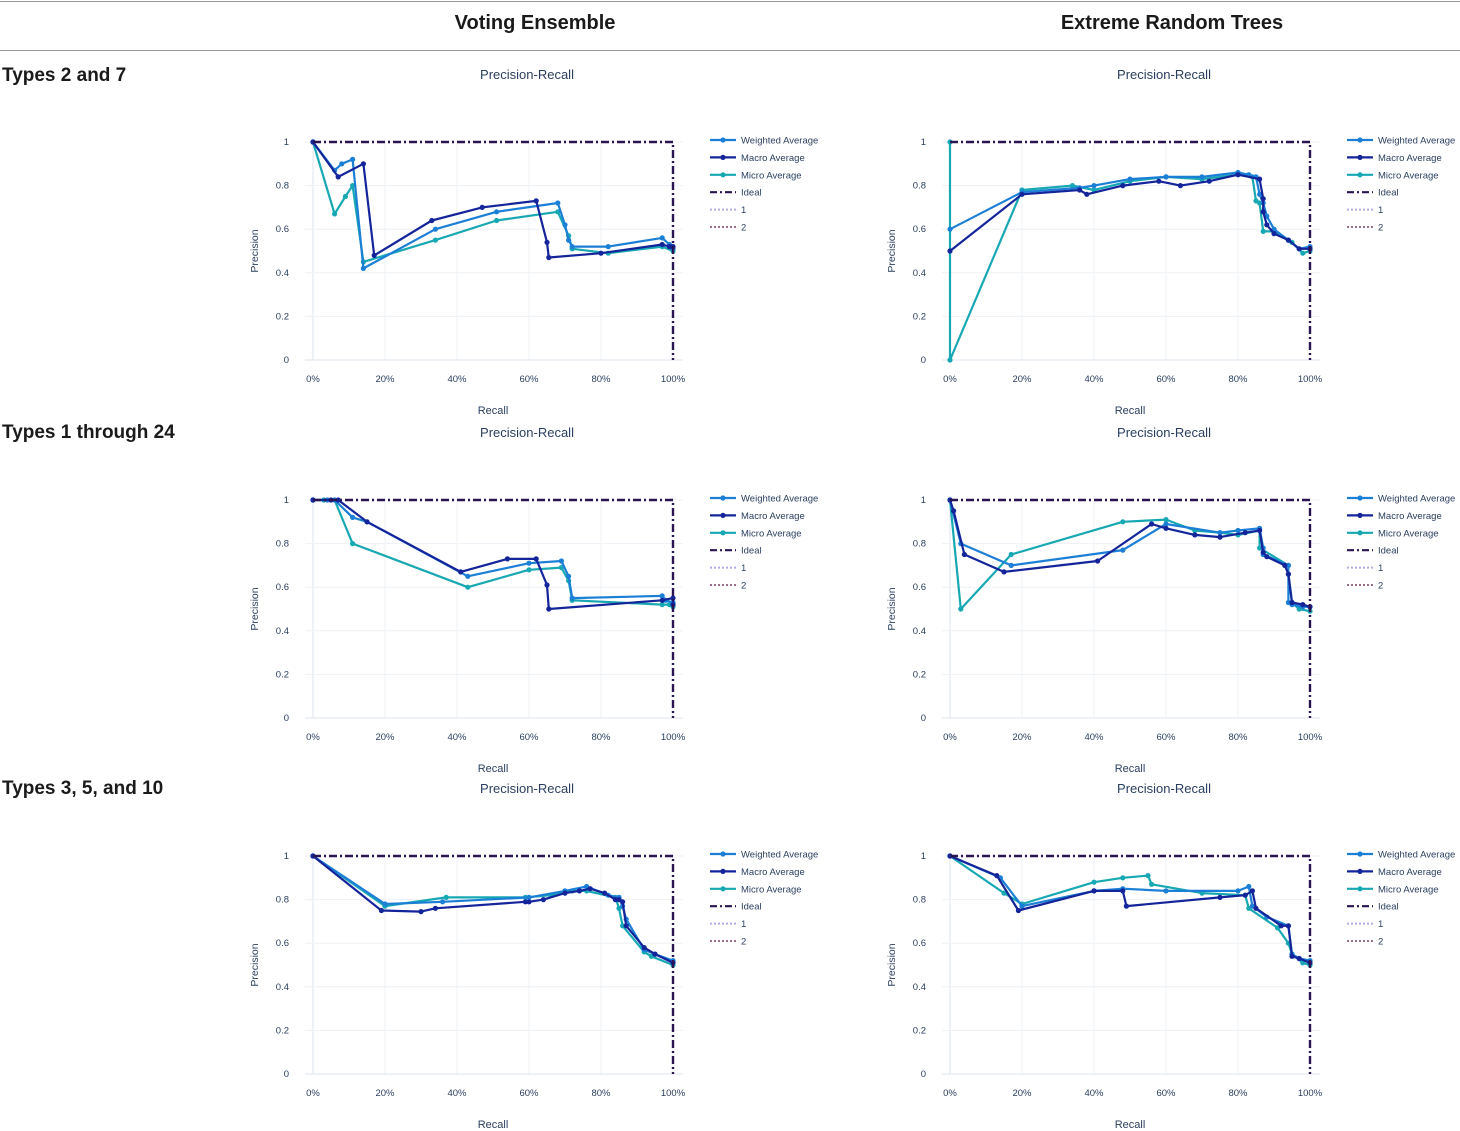 The width and height of the screenshot is (1460, 1131). Describe the element at coordinates (529, 737) in the screenshot. I see `x-tick-label: 60%` at that location.